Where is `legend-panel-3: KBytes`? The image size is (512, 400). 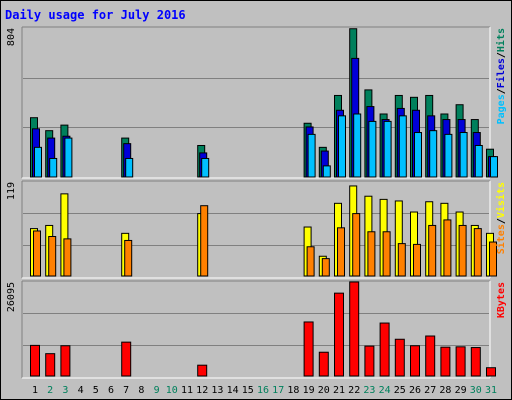 legend-panel-3: KBytes is located at coordinates (501, 300).